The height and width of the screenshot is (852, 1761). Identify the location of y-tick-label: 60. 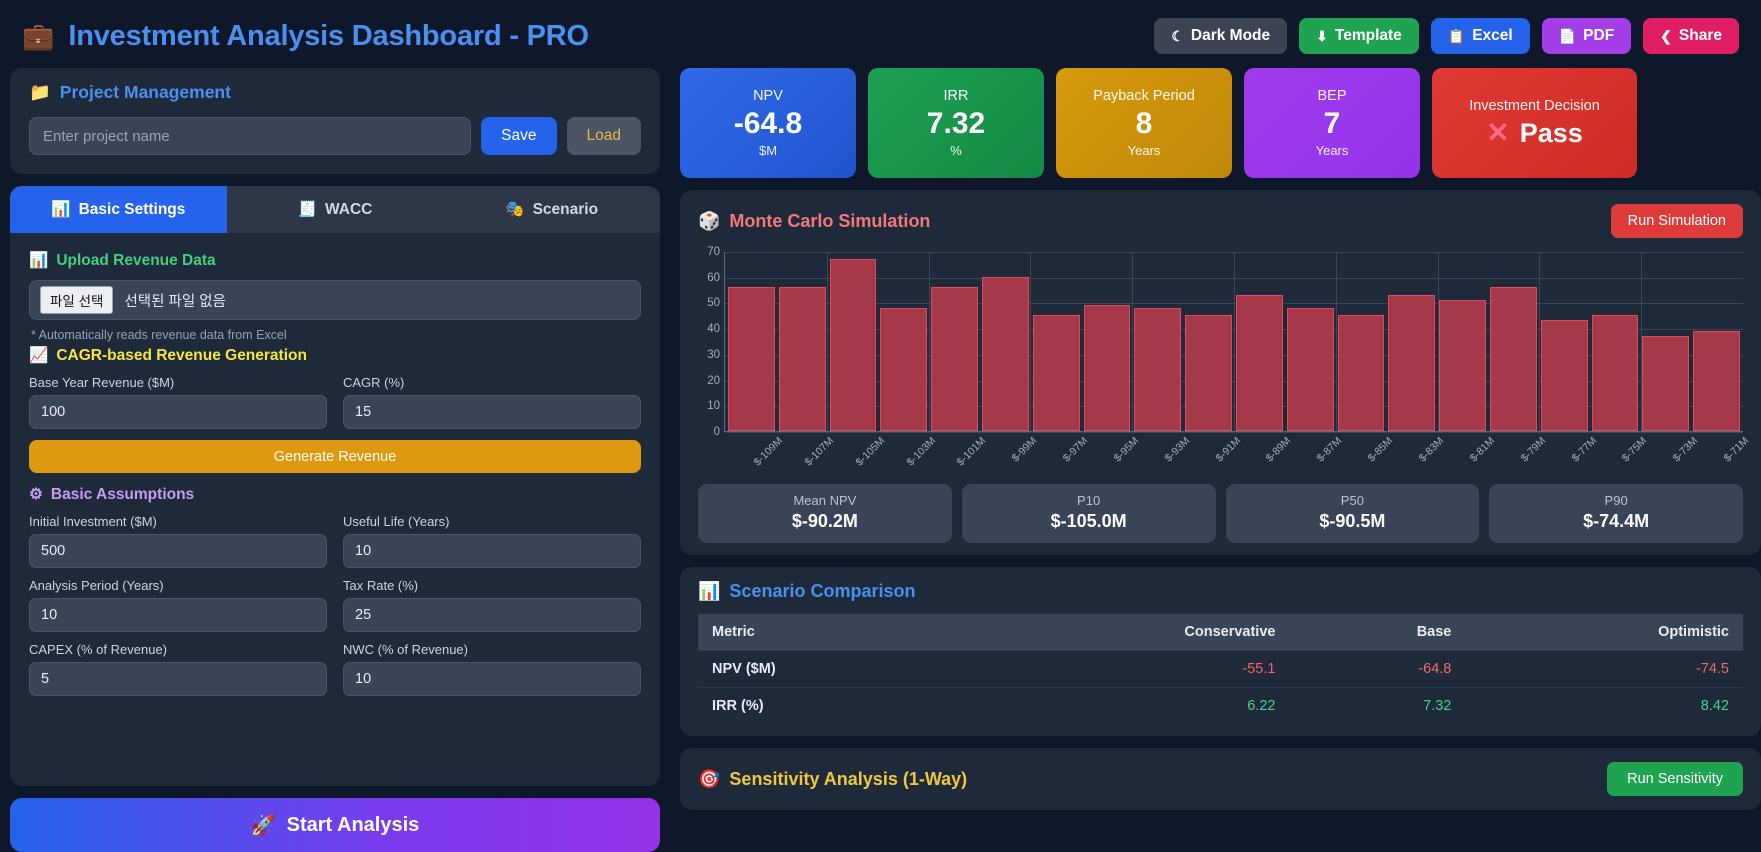
(713, 277).